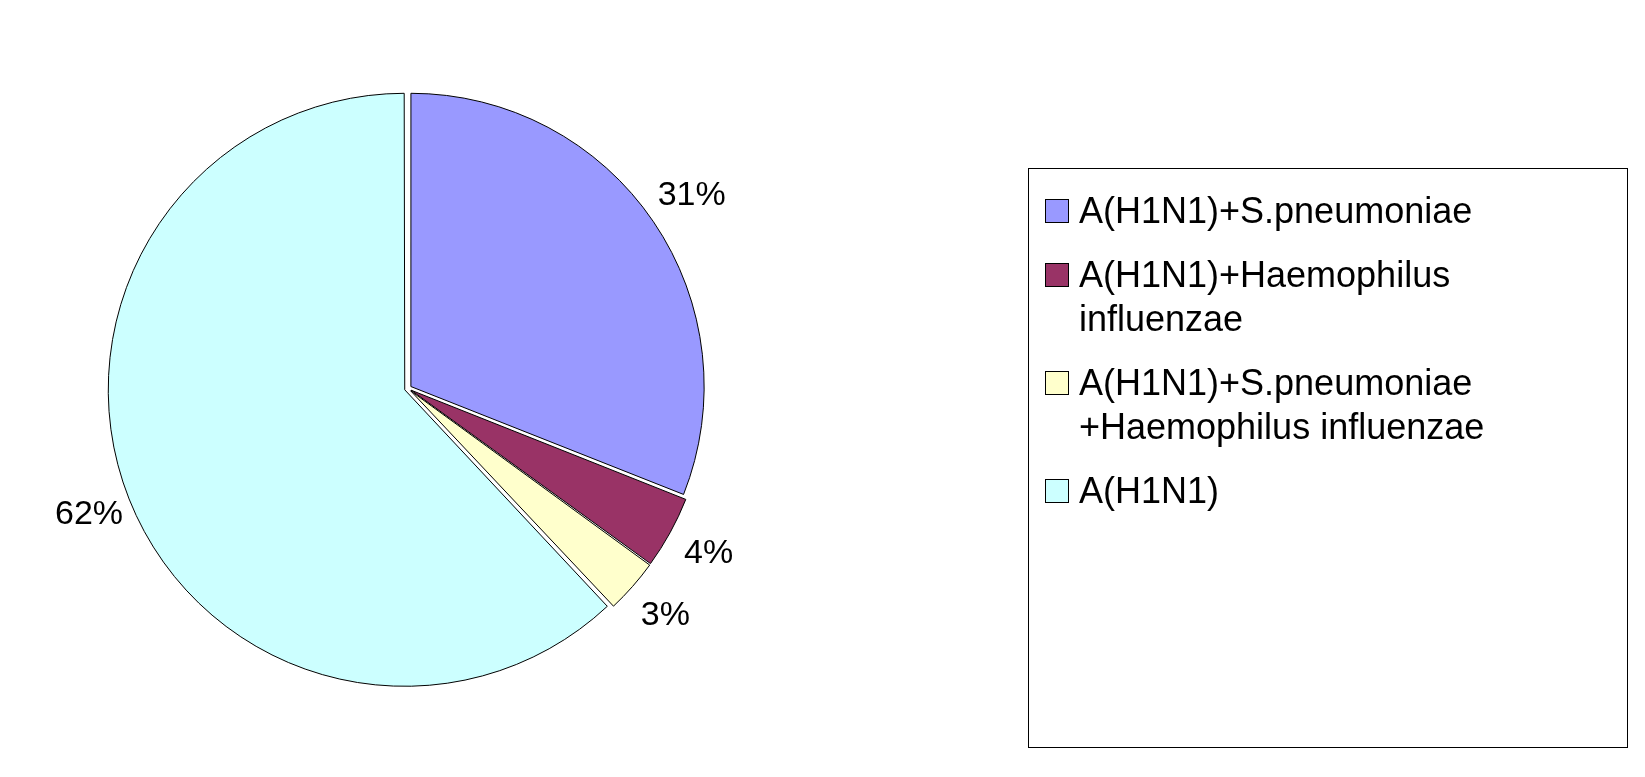 This screenshot has height=777, width=1645. I want to click on data-label: 4%, so click(709, 551).